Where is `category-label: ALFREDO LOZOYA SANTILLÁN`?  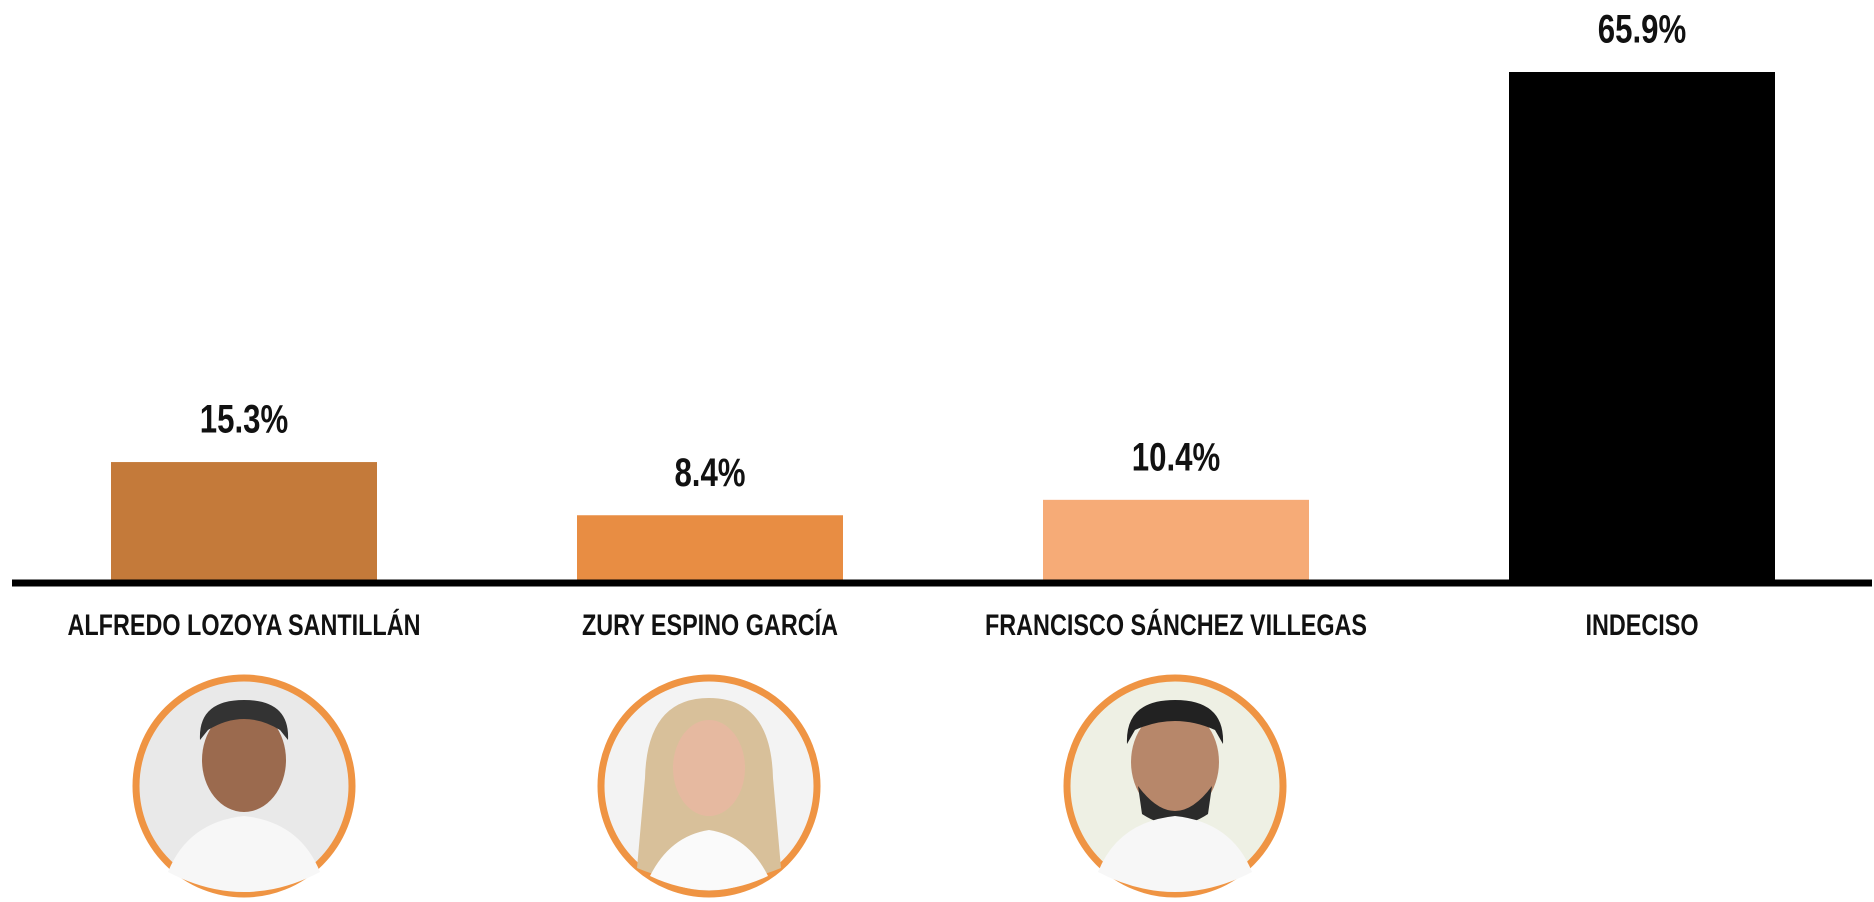 category-label: ALFREDO LOZOYA SANTILLÁN is located at coordinates (244, 624).